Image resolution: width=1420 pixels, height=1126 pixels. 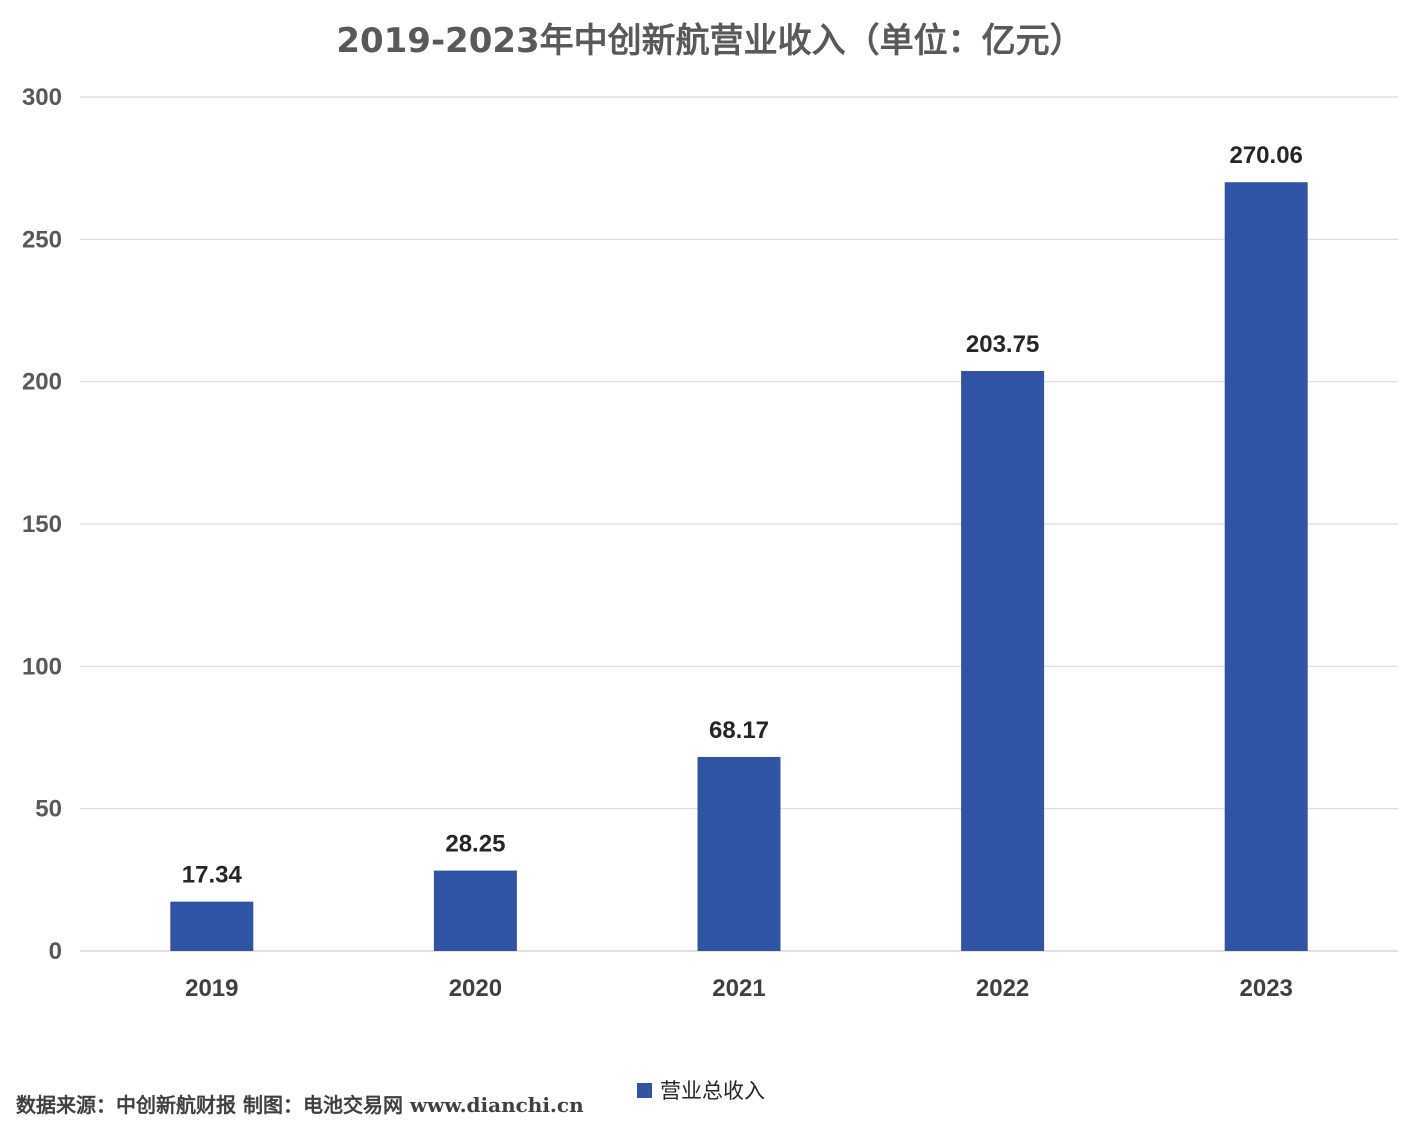 I want to click on bar-2021, so click(x=739, y=853).